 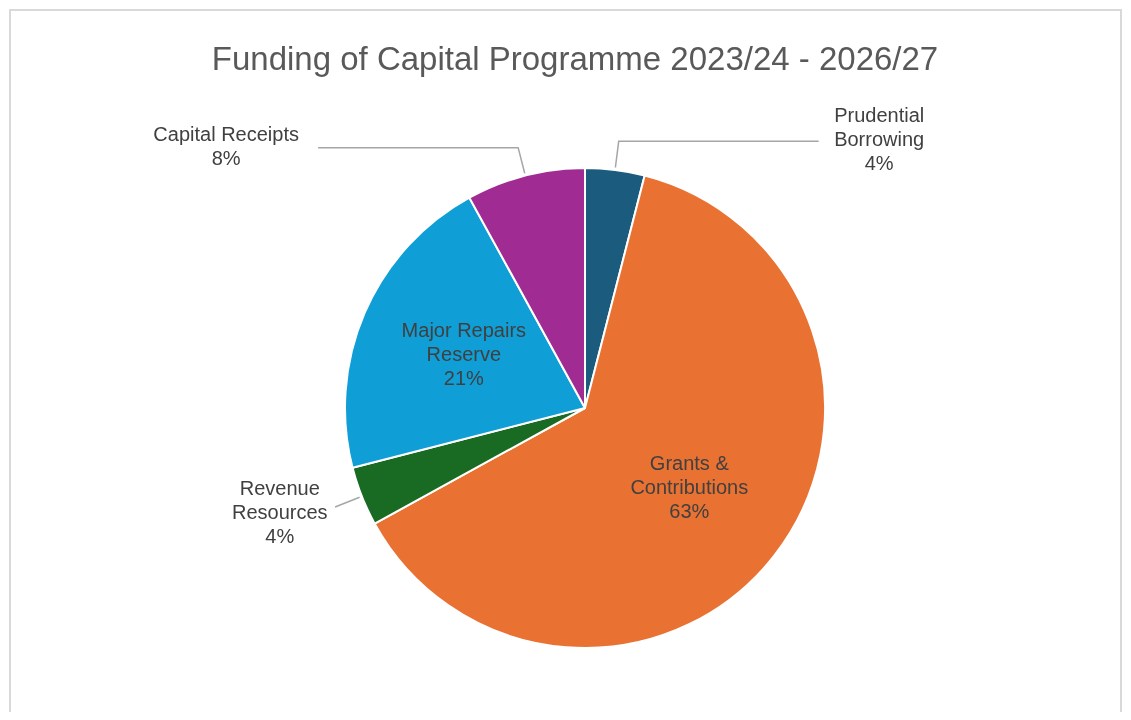 I want to click on chart-title: Funding of Capital Programme 2023/24 - 2026/27, so click(x=575, y=58).